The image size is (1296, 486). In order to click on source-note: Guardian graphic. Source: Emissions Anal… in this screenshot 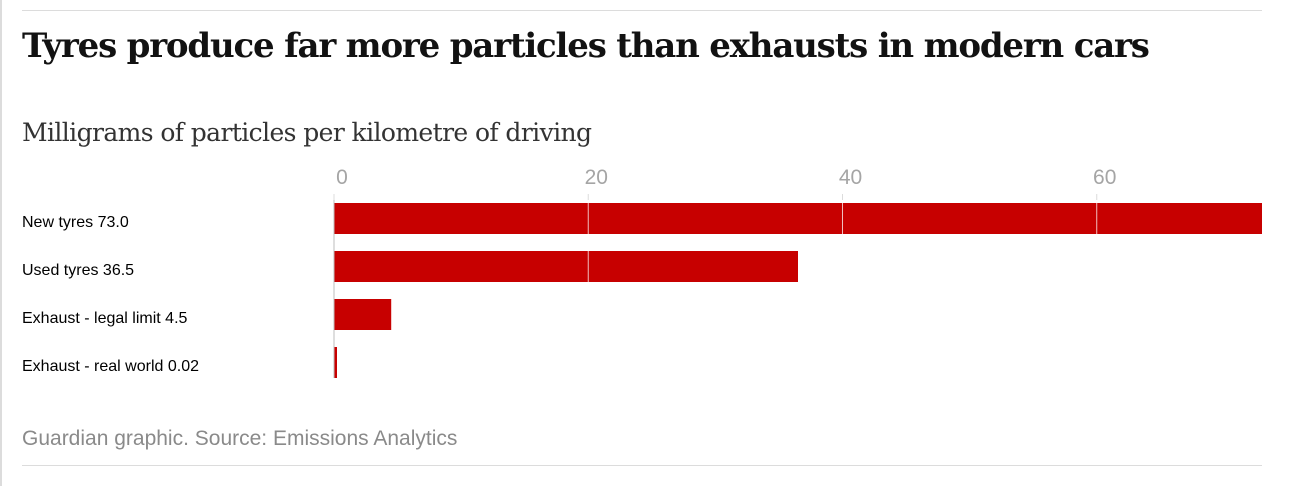, I will do `click(240, 438)`.